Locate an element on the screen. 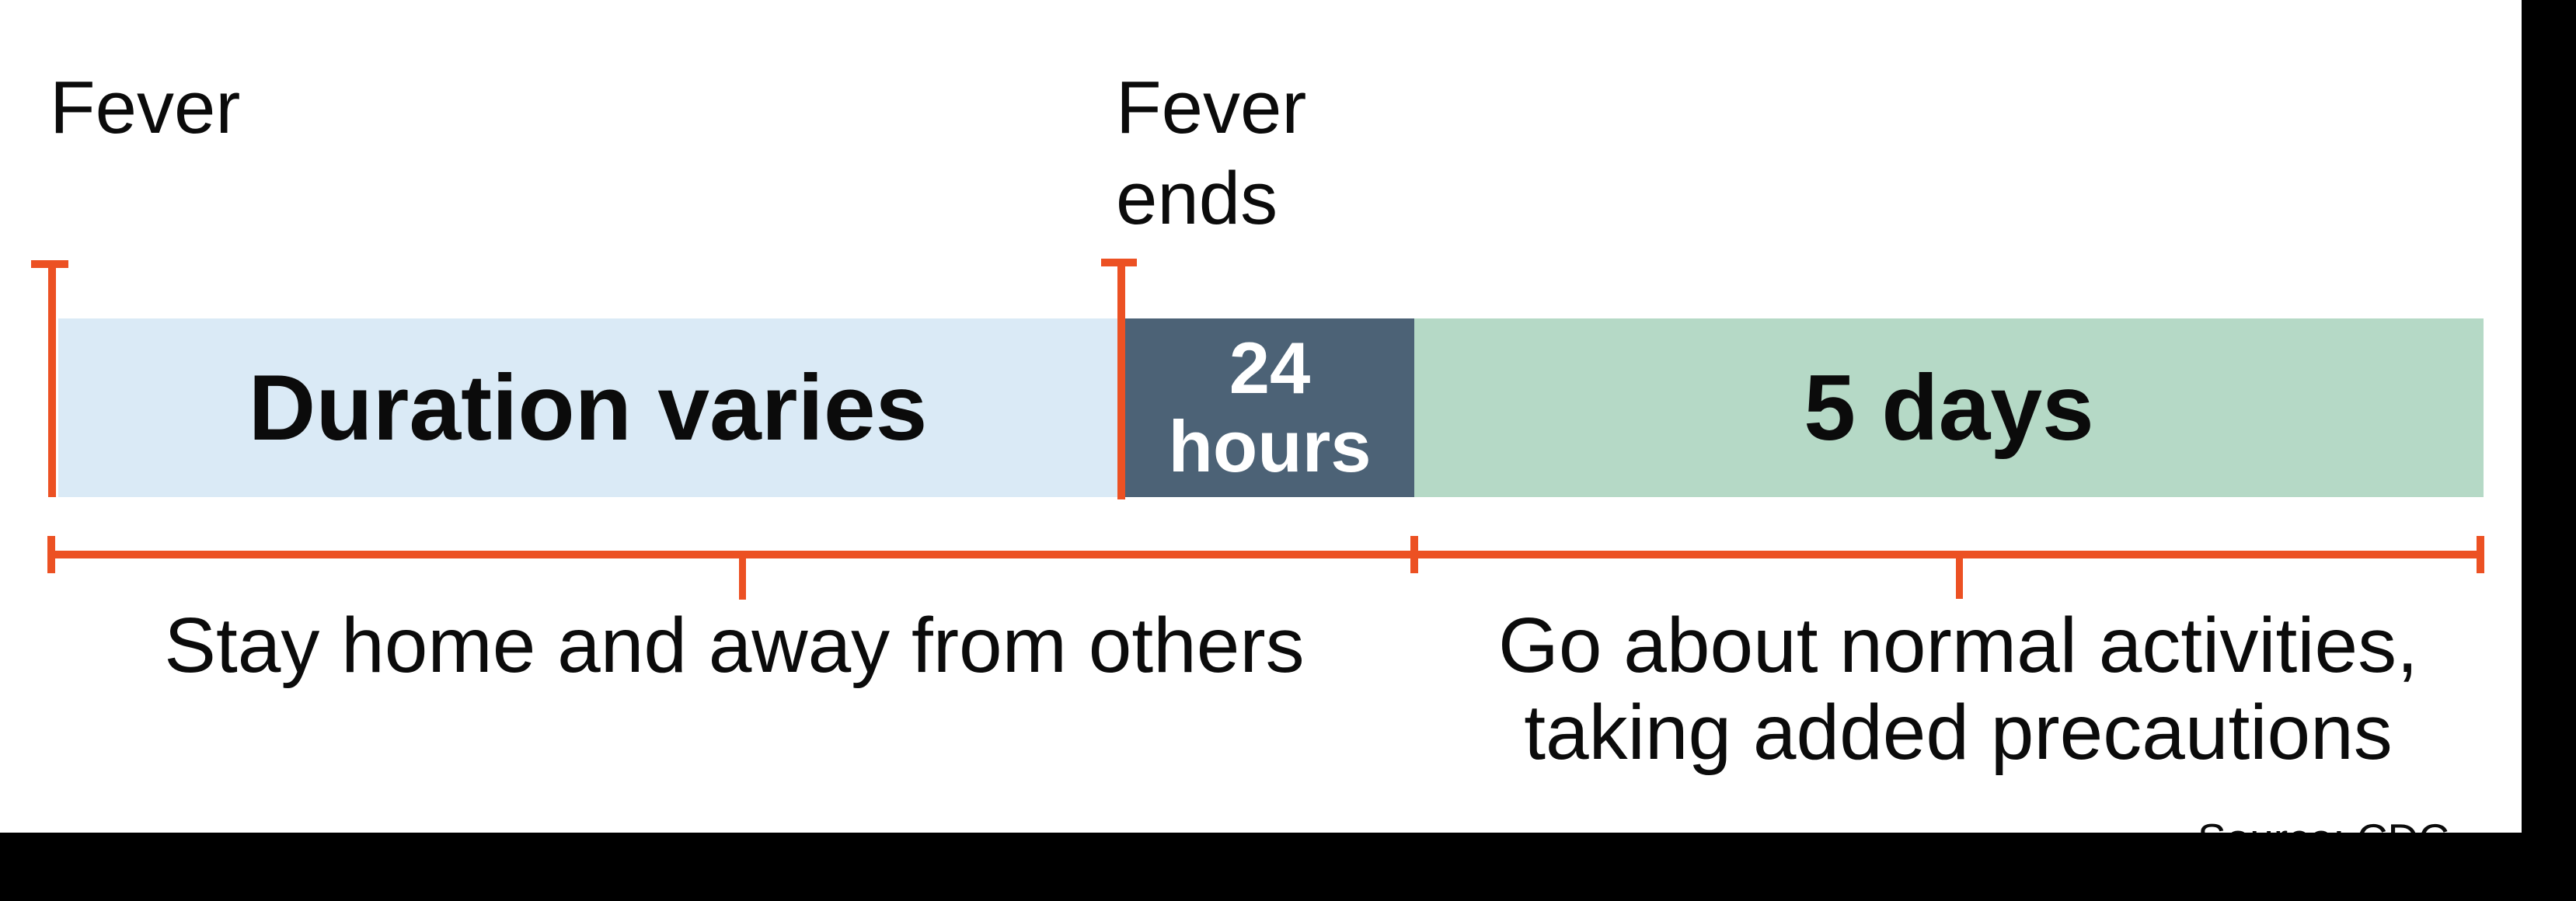 This screenshot has height=901, width=2576. segment-5-days-label: 5 days is located at coordinates (1949, 408).